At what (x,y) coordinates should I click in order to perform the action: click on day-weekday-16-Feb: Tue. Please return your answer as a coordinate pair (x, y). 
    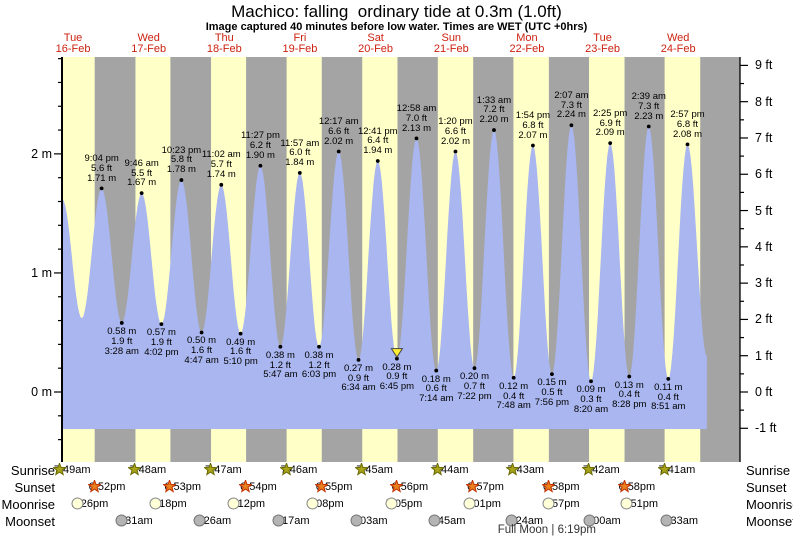
    Looking at the image, I should click on (73, 38).